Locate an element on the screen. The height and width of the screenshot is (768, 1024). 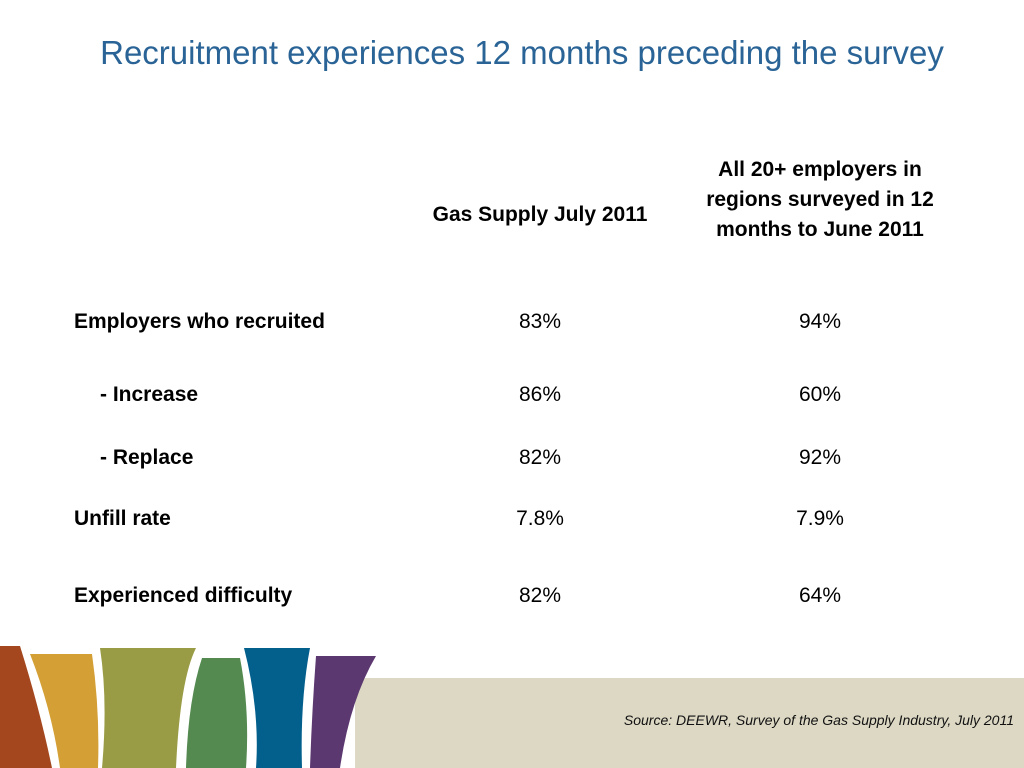
value-all-employers: 94% is located at coordinates (820, 321).